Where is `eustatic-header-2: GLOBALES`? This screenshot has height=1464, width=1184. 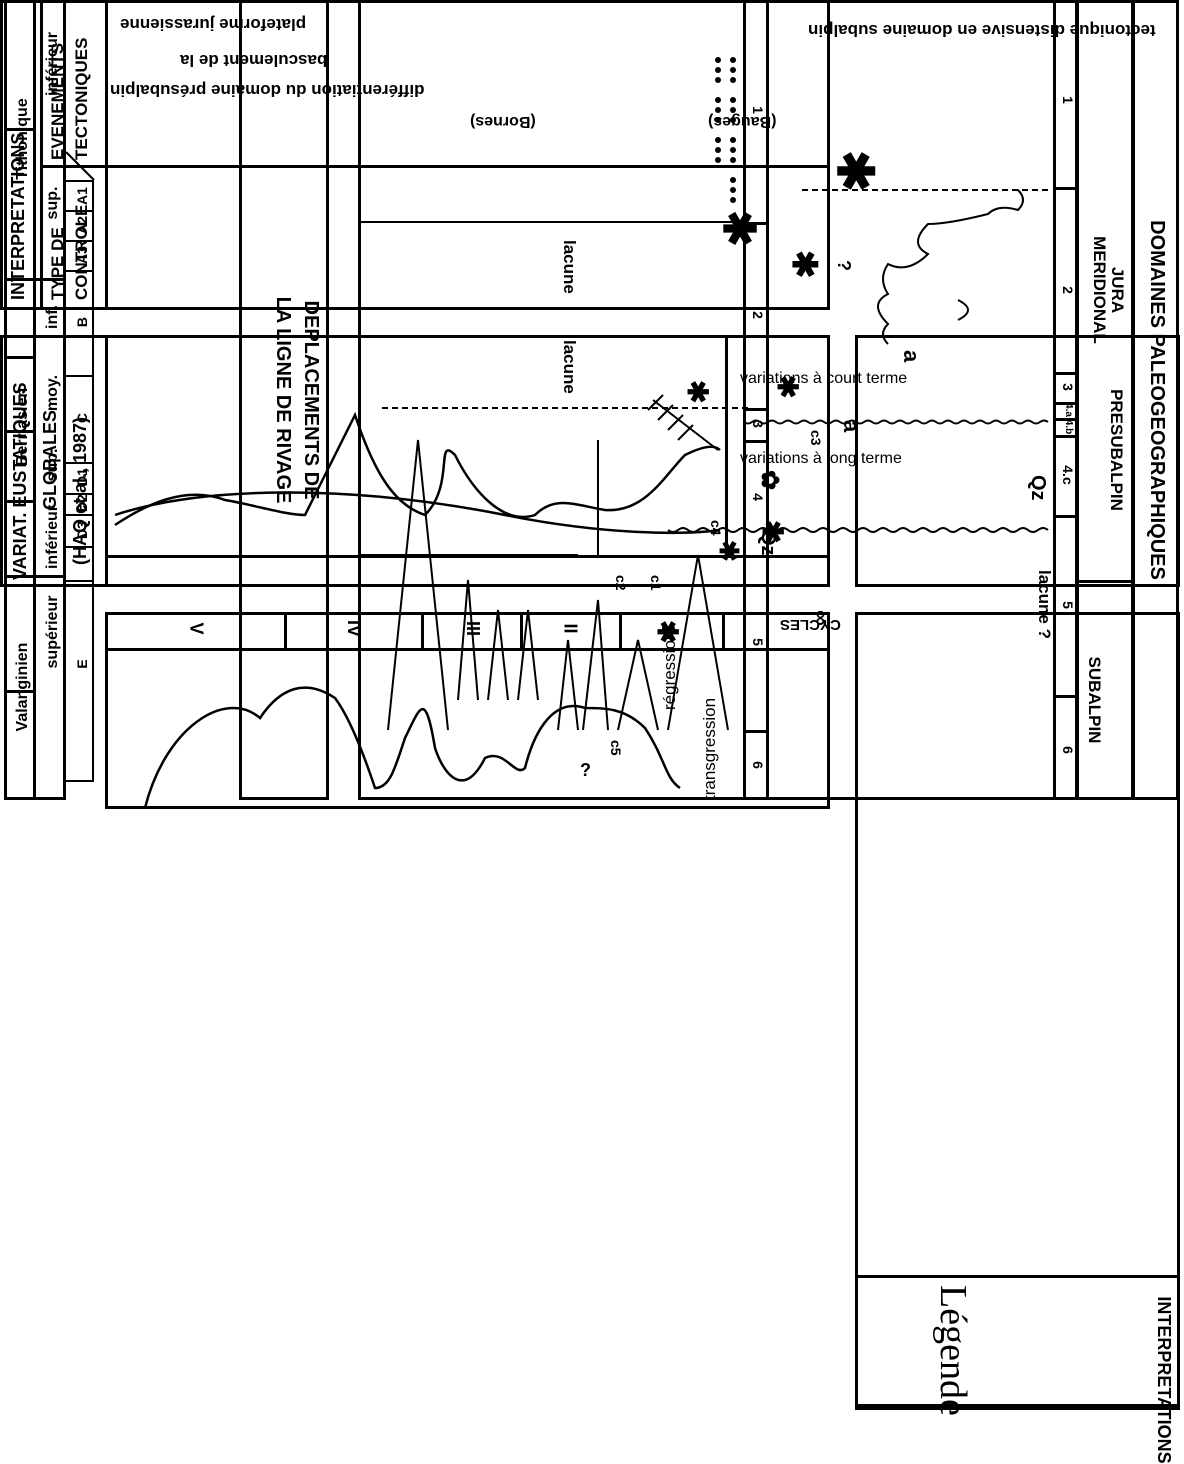
eustatic-header-2: GLOBALES is located at coordinates (50, 459).